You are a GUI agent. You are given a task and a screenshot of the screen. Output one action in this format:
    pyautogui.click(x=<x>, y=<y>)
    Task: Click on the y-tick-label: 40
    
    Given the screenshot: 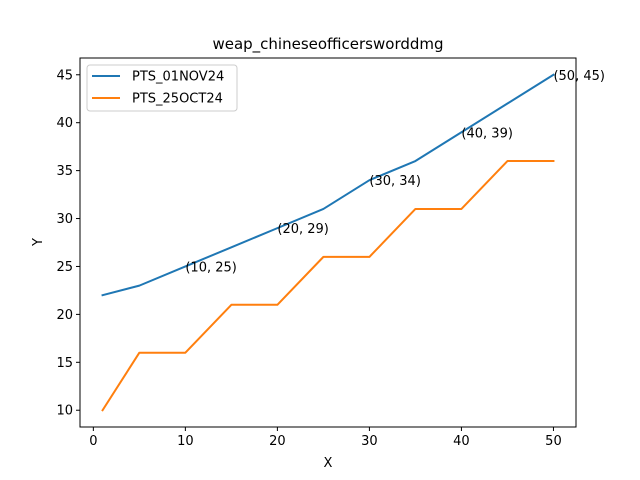 What is the action you would take?
    pyautogui.click(x=64, y=123)
    